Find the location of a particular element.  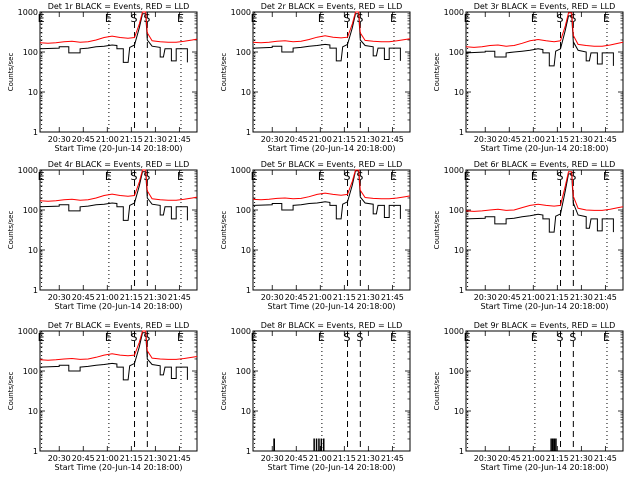

panel-title: Det 6r BLACK = Events, RED = LLD is located at coordinates (545, 164).